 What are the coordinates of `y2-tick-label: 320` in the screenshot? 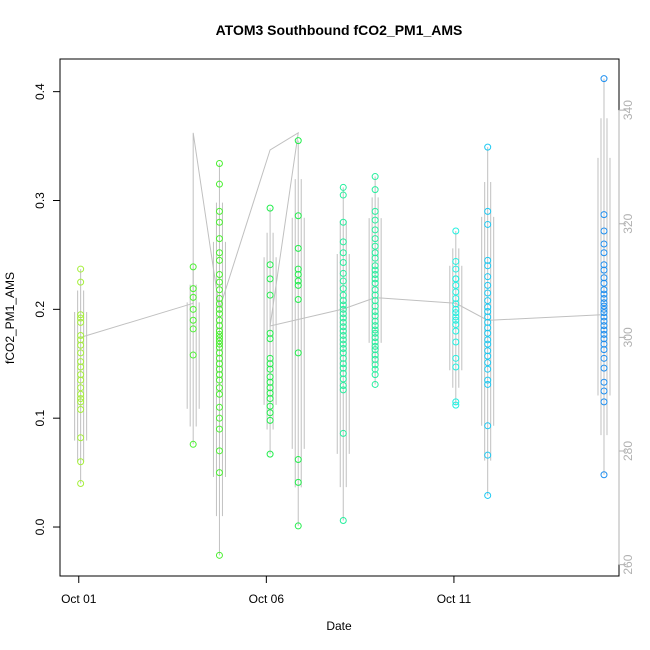 It's located at (628, 223).